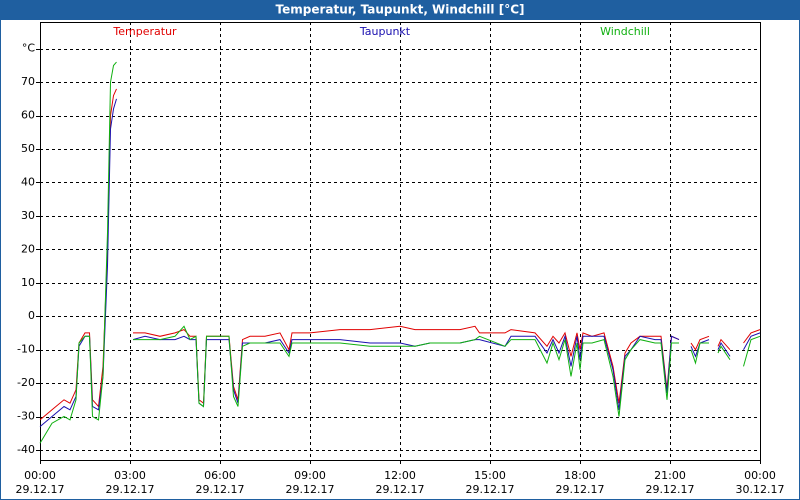 The image size is (800, 500). I want to click on legend-entry: Windchill, so click(625, 31).